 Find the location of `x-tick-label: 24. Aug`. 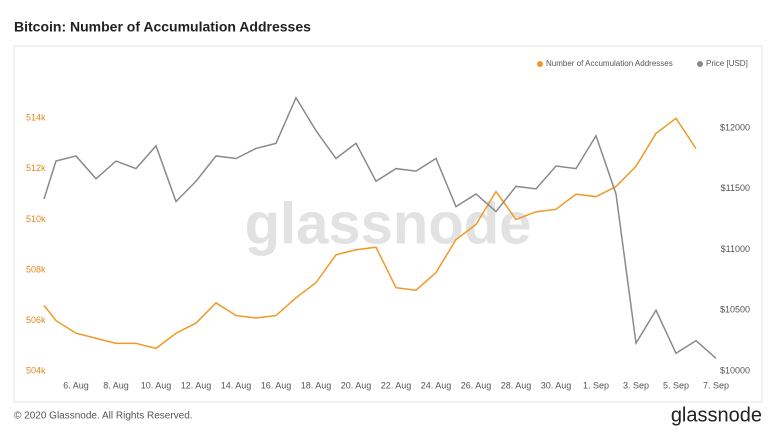

x-tick-label: 24. Aug is located at coordinates (436, 385).